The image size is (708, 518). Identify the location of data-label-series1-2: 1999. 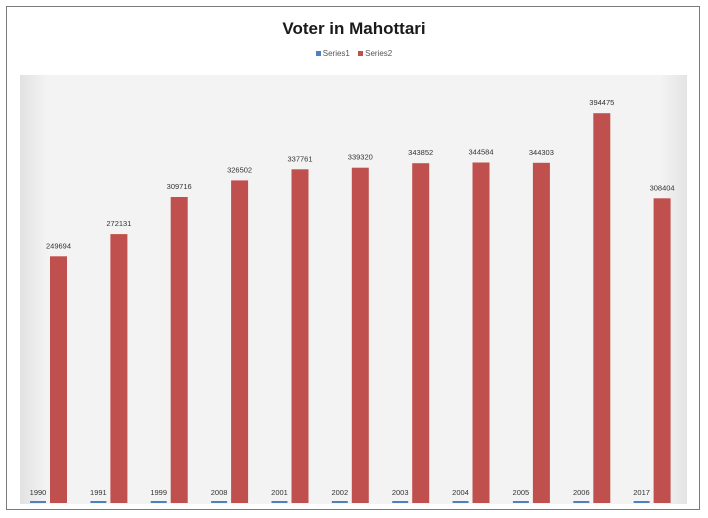
(158, 492).